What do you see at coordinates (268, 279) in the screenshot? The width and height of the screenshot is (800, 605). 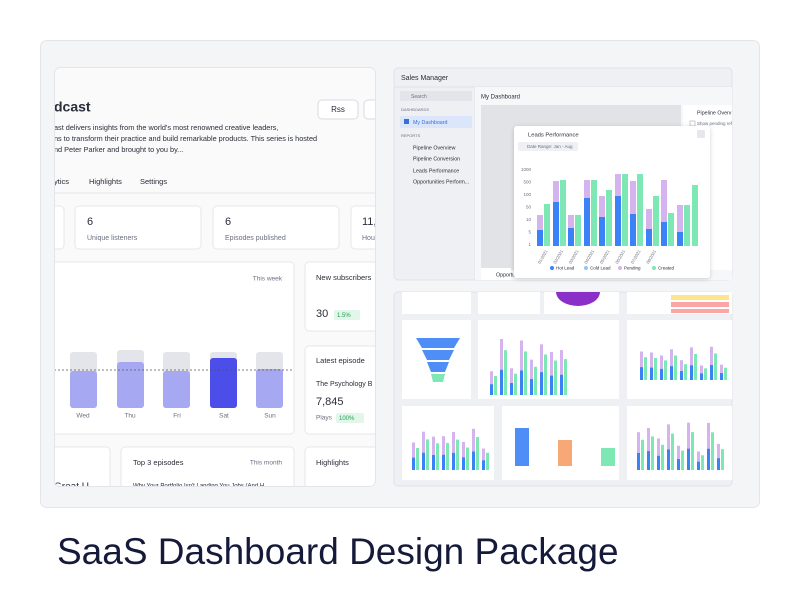 I see `period: This week` at bounding box center [268, 279].